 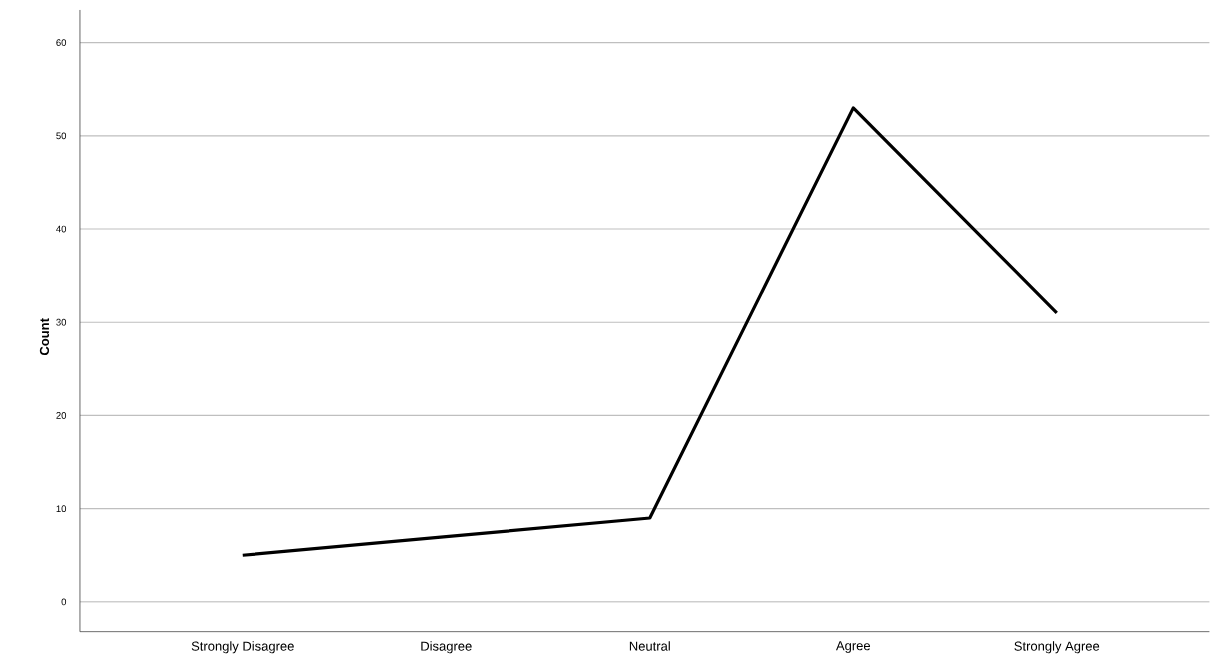 I want to click on x-tick-label: Strongly Agree, so click(x=1057, y=647).